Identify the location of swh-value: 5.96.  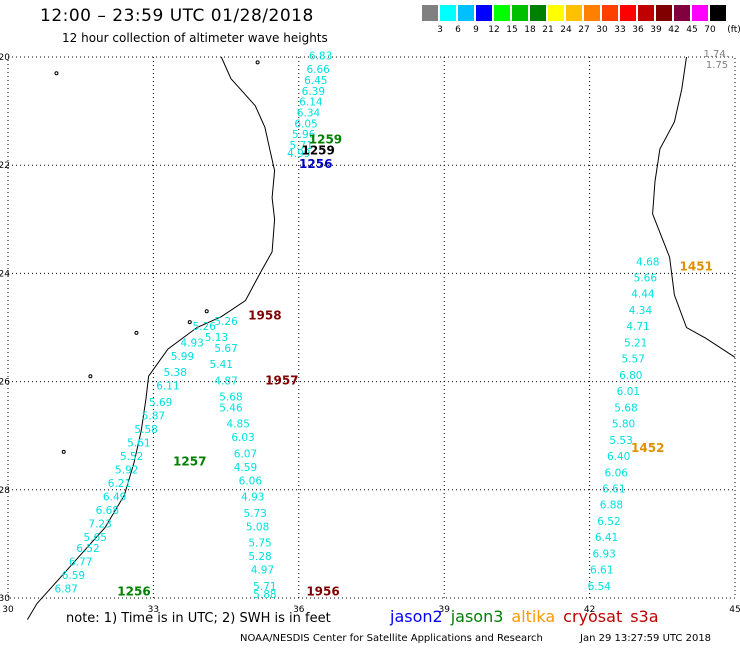
(304, 135).